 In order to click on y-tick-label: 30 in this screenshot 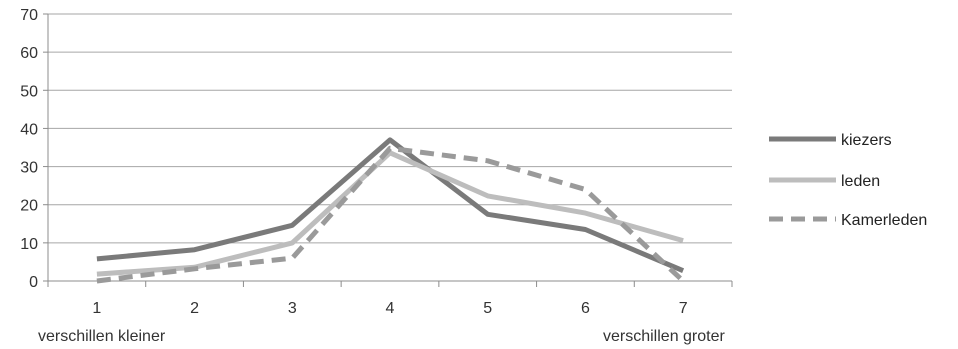, I will do `click(29, 168)`.